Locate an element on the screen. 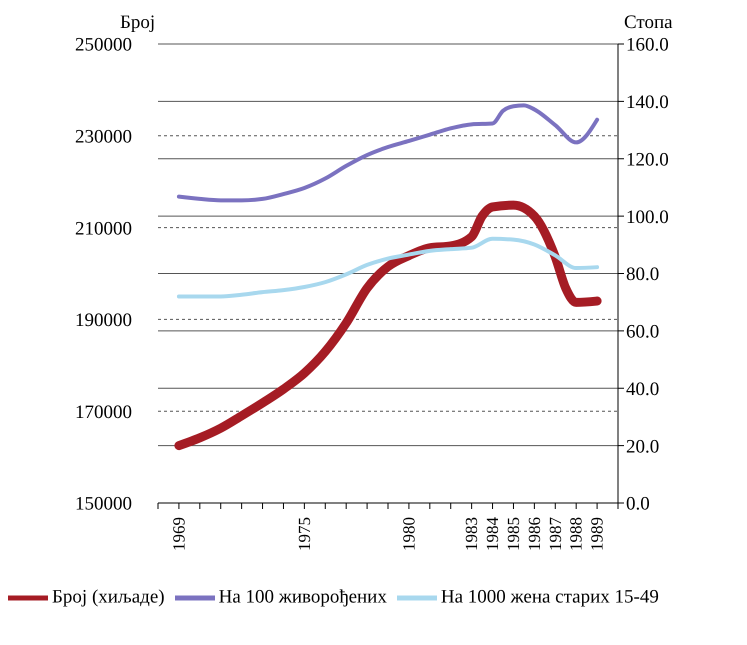 This screenshot has height=645, width=747. y-tick-label: 190000 is located at coordinates (103, 321).